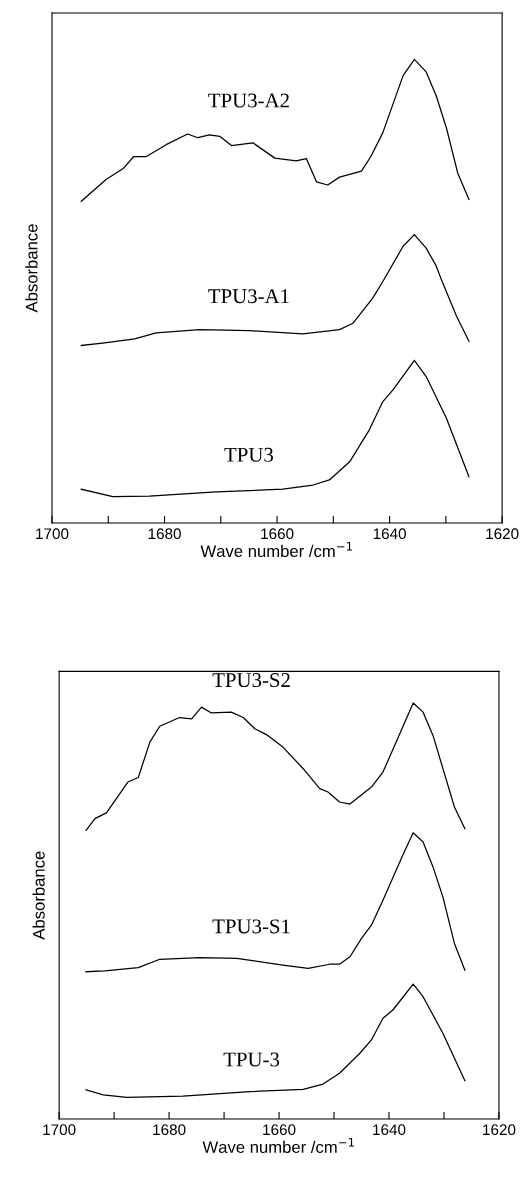 This screenshot has width=528, height=1182. I want to click on series-label: TPU3-S2, so click(251, 680).